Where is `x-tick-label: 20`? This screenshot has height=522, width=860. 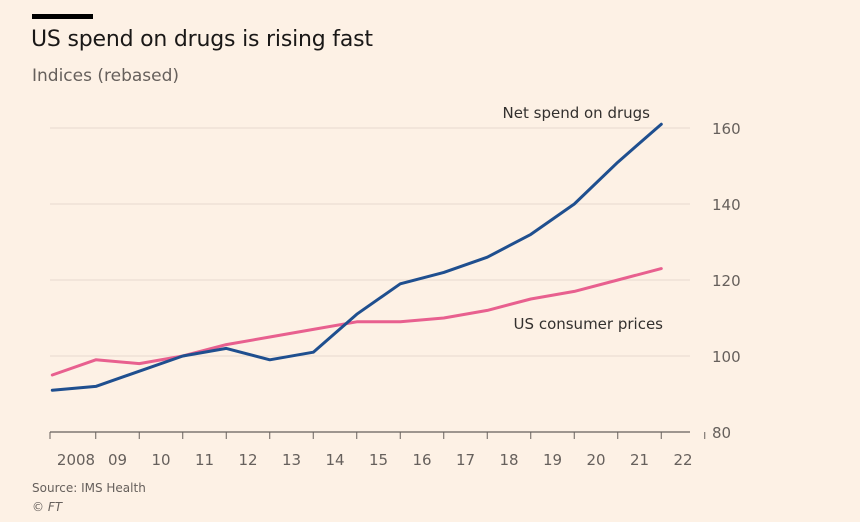
x-tick-label: 20 is located at coordinates (595, 460).